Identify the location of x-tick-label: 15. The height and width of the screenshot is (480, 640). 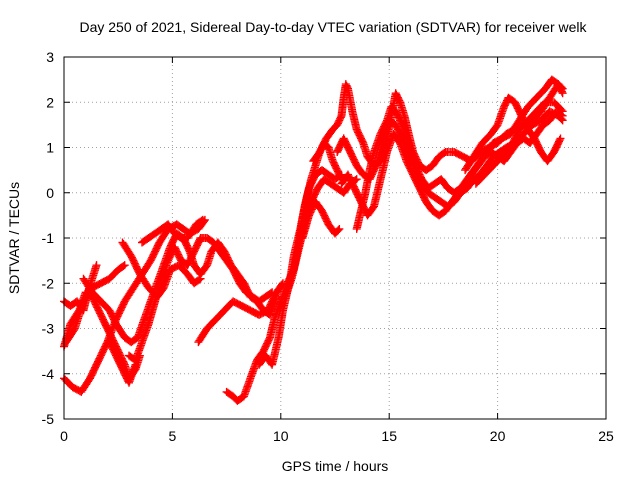
(389, 436).